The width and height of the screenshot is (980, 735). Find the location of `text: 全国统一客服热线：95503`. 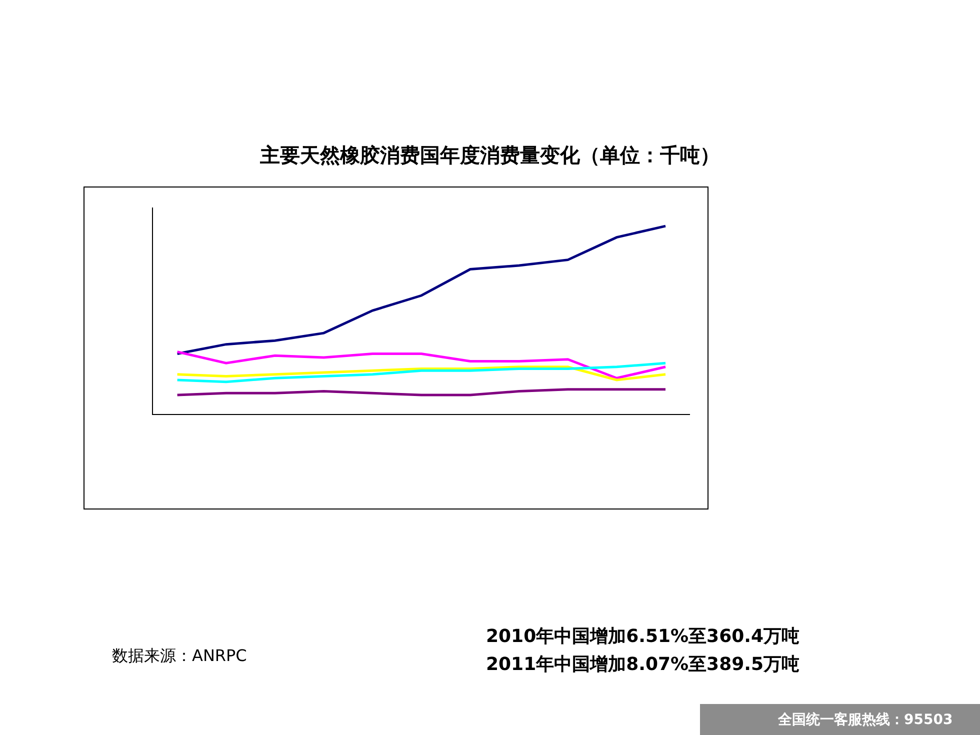

text: 全国统一客服热线：95503 is located at coordinates (865, 719).